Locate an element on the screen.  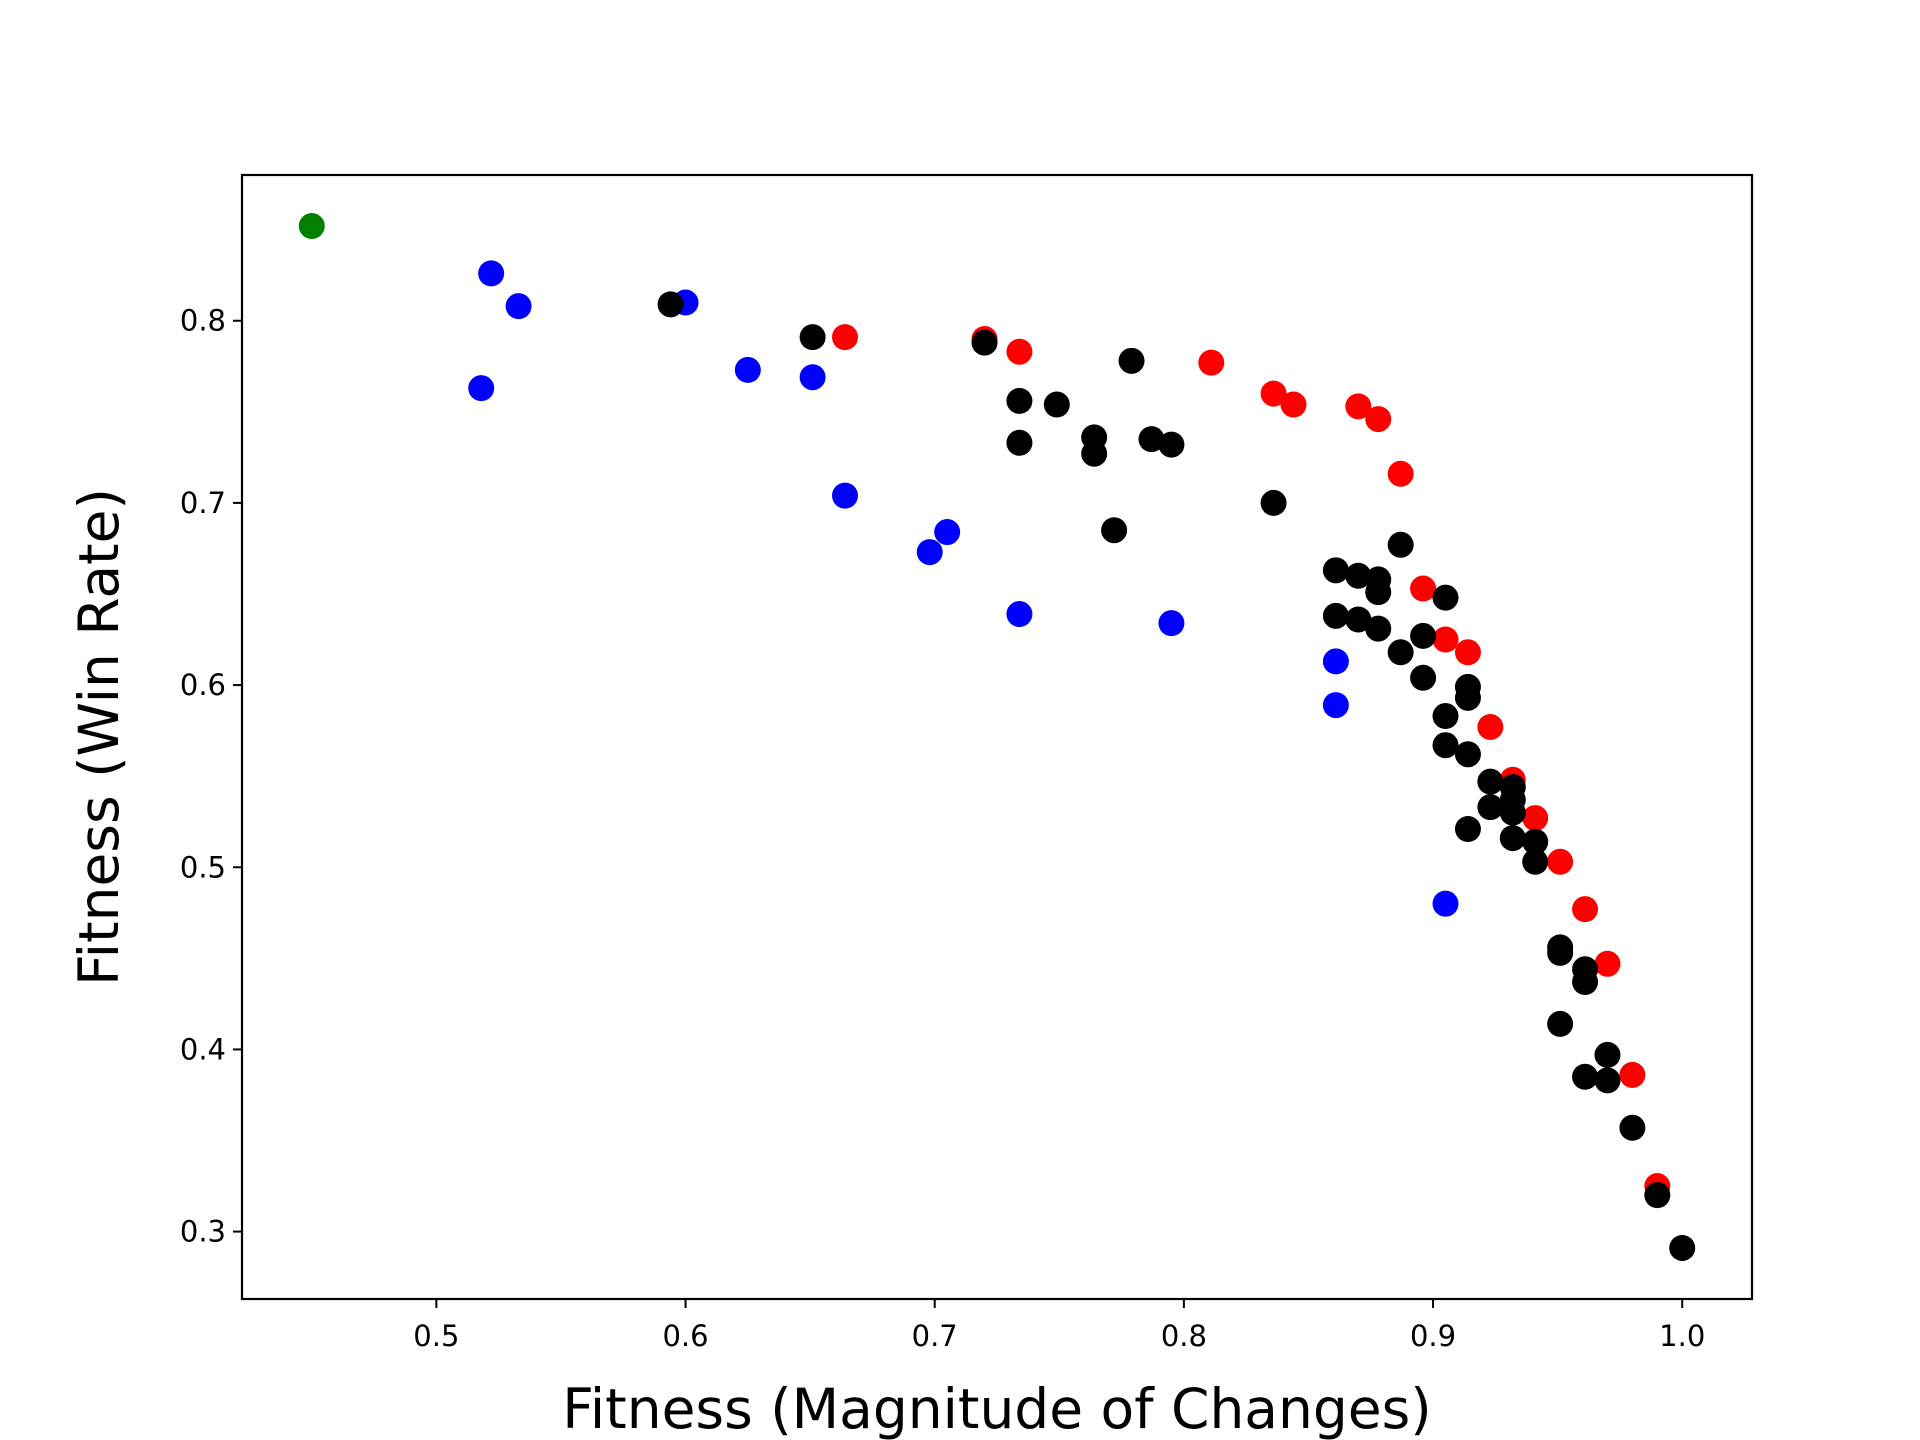
x-tick-label: 1.0 is located at coordinates (1682, 1336).